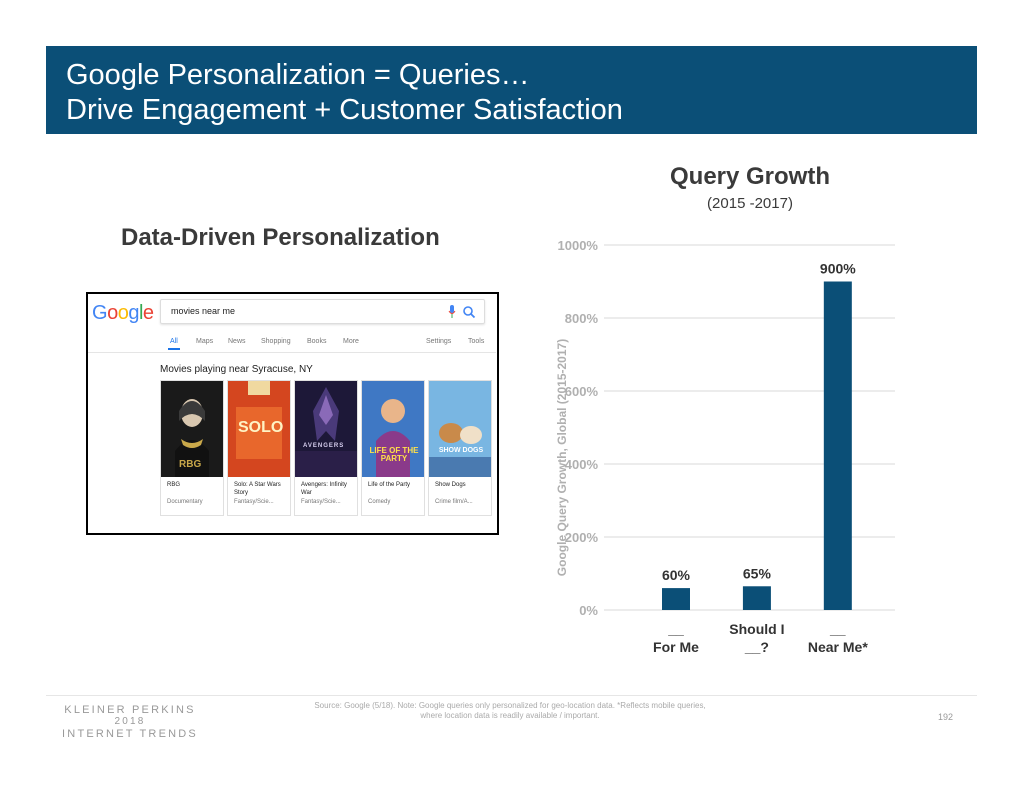 The height and width of the screenshot is (792, 1024). What do you see at coordinates (192, 429) in the screenshot?
I see `movie-poster-rbg: RBG` at bounding box center [192, 429].